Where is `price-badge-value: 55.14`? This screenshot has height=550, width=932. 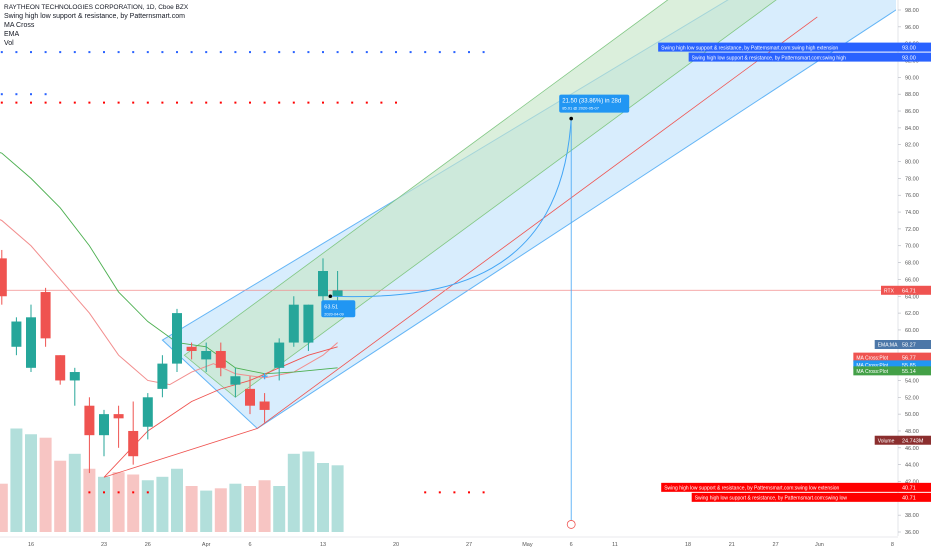
price-badge-value: 55.14 is located at coordinates (909, 372).